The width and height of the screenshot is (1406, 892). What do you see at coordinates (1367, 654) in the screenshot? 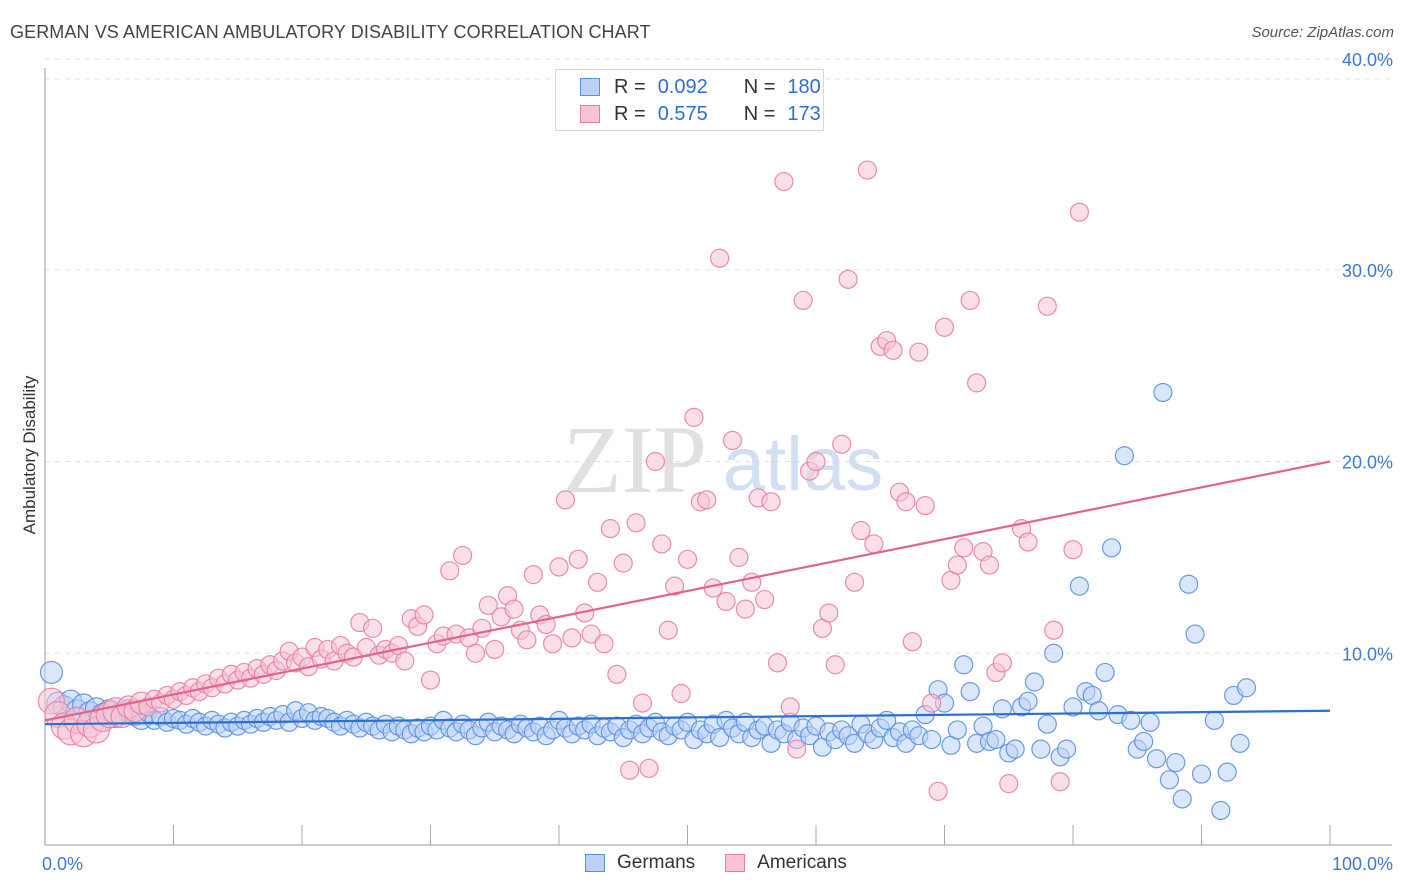
I see `y-tick-label: 10.0%` at bounding box center [1367, 654].